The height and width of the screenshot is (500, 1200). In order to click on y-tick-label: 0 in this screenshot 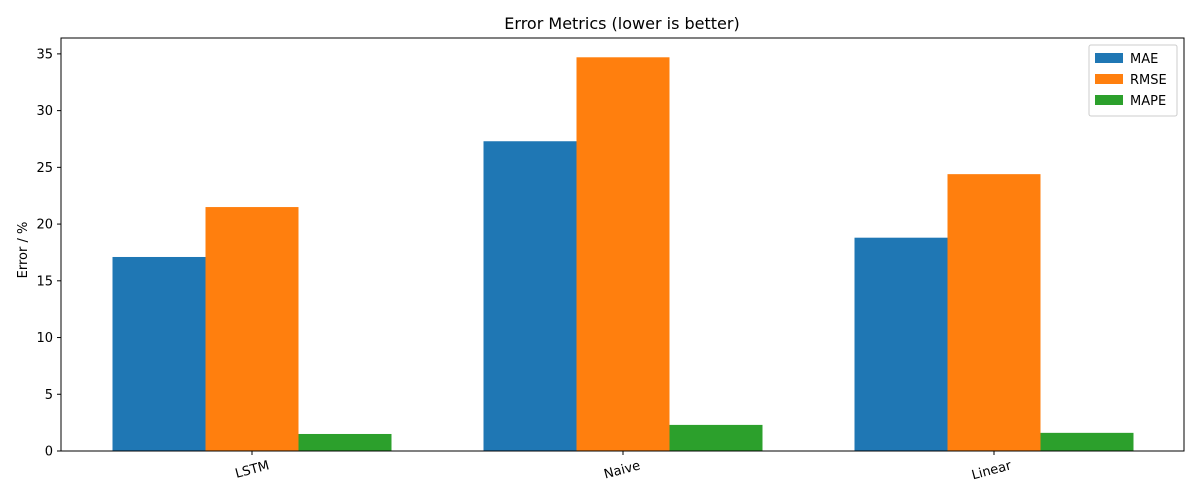, I will do `click(49, 452)`.